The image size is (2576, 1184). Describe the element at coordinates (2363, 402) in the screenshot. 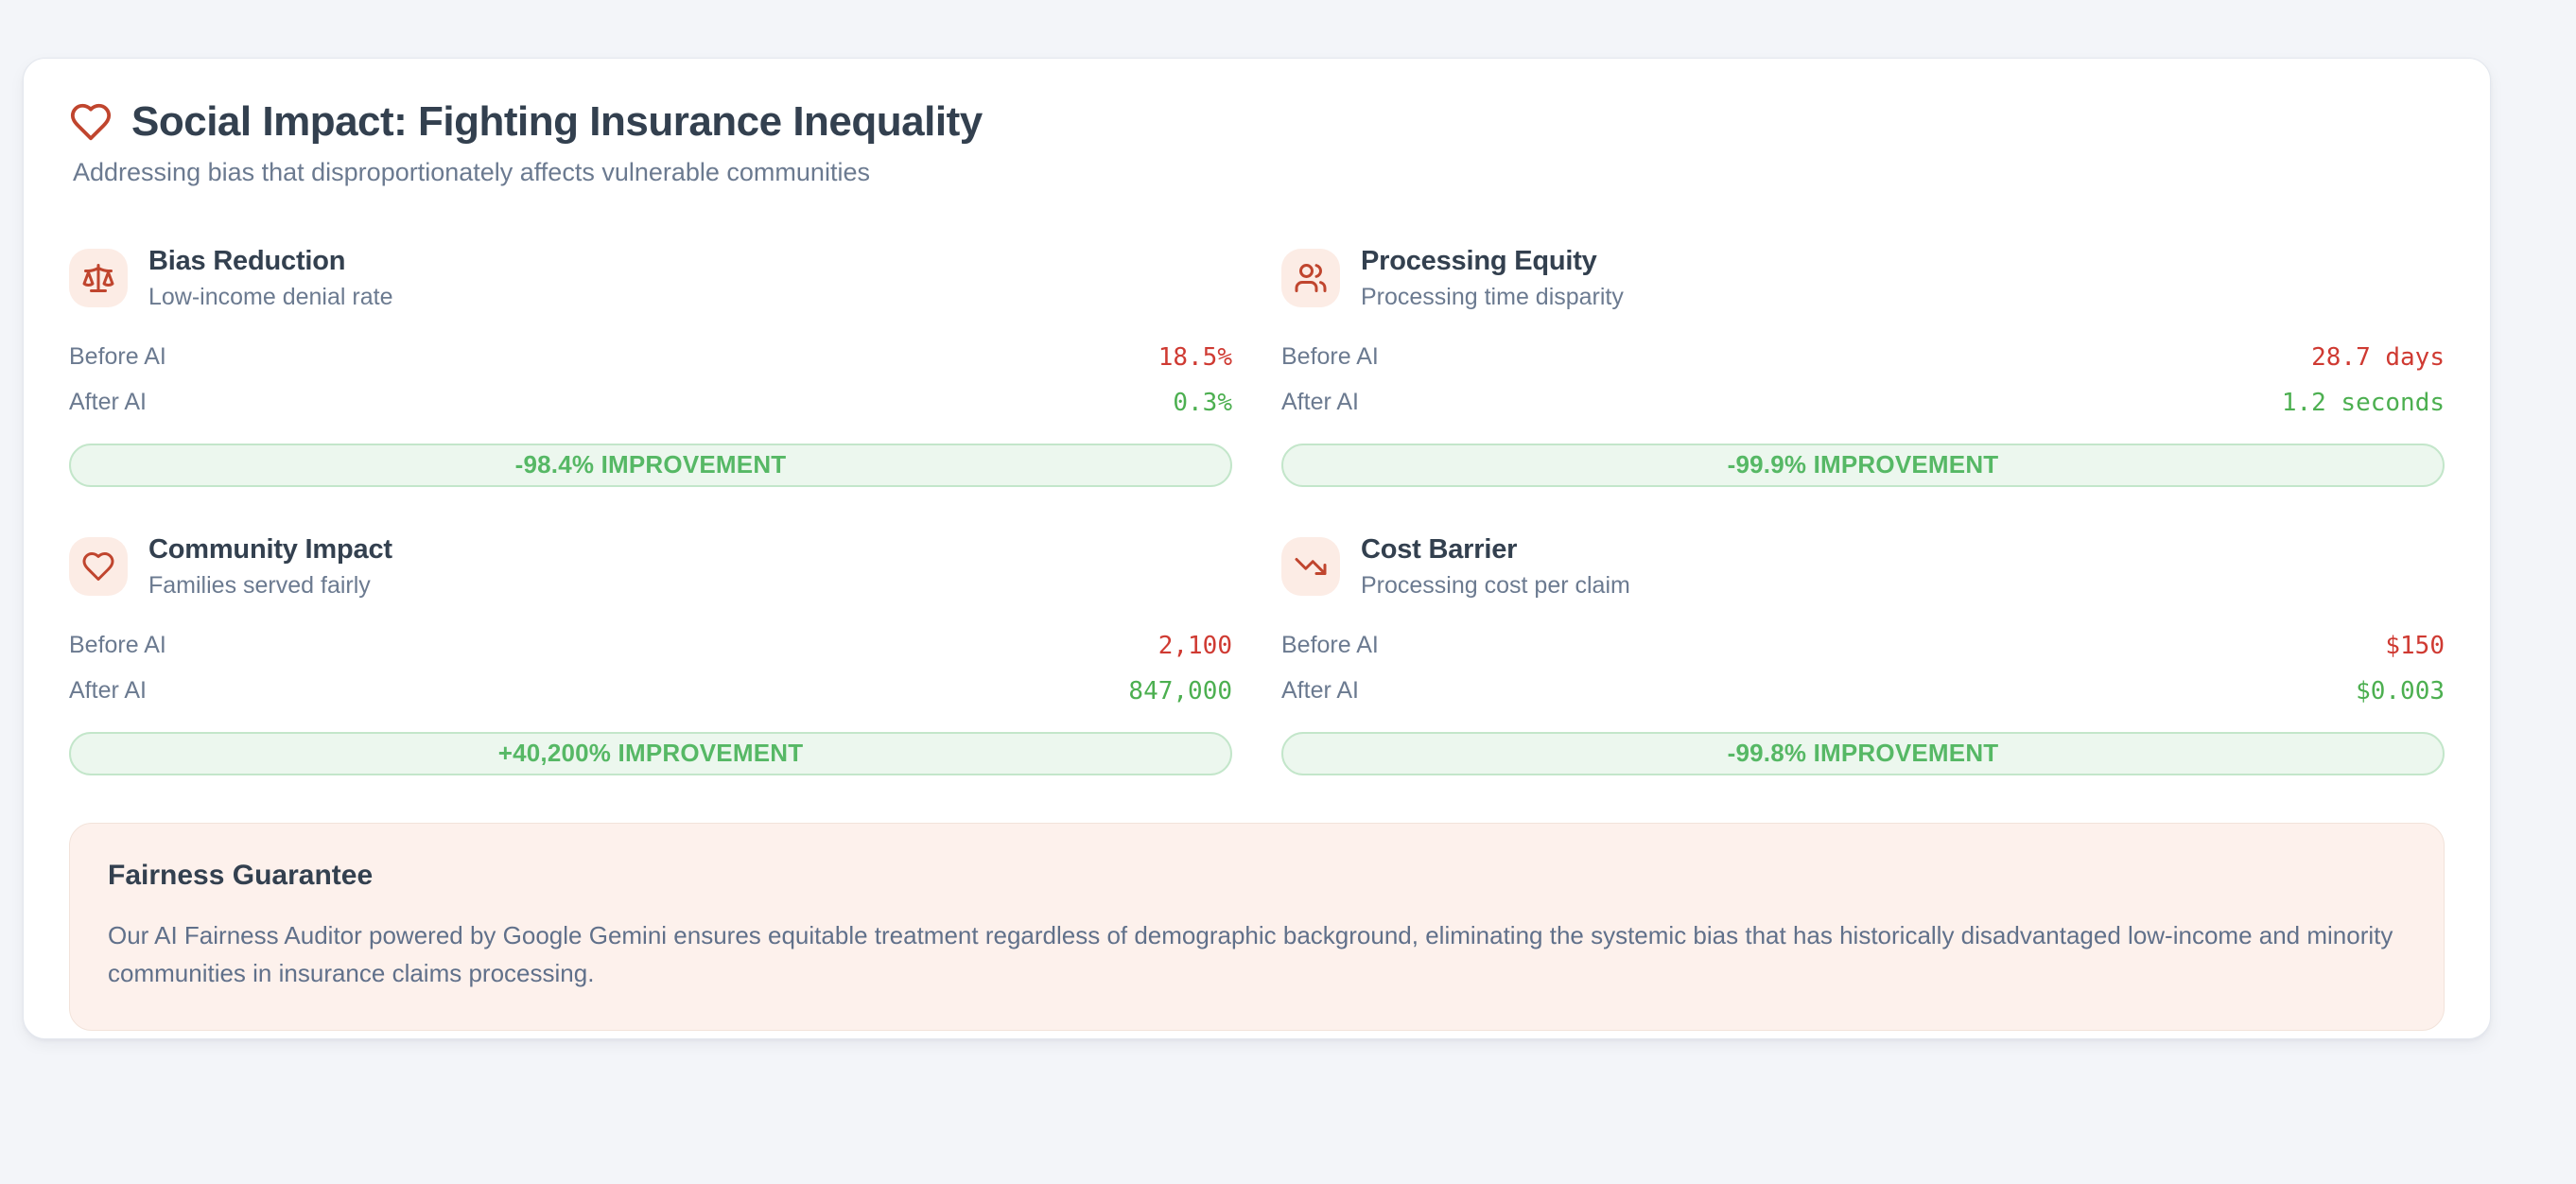

I see `after-value: 1.2 seconds` at that location.